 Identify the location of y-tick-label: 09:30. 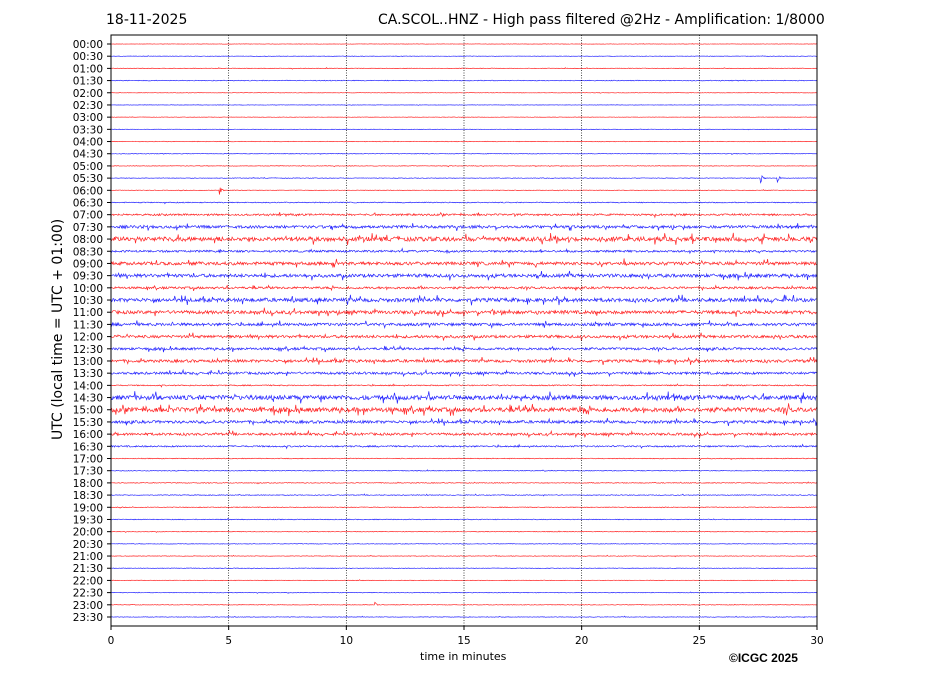
(88, 277).